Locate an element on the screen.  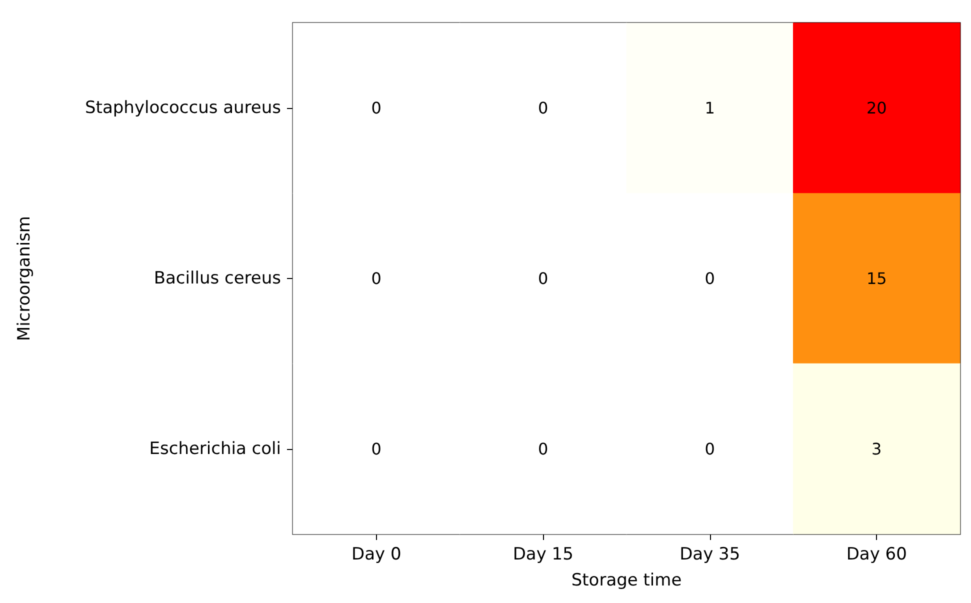
x-tick-label: Day 0 is located at coordinates (376, 554).